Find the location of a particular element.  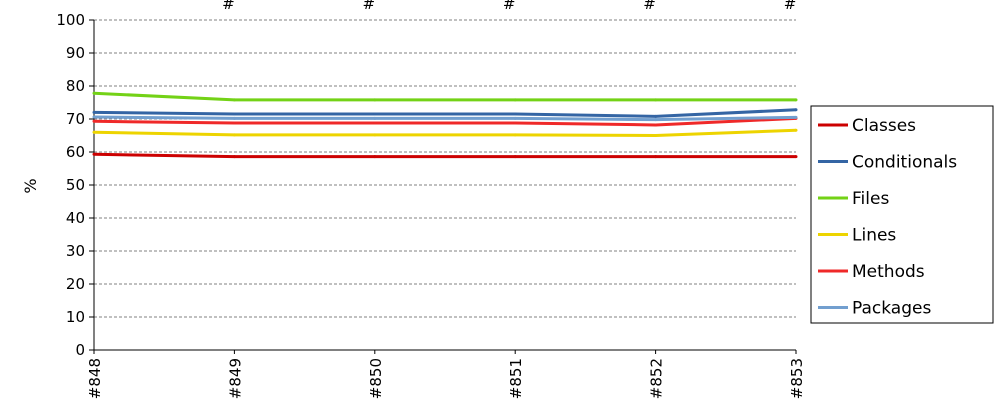

x-tick-label: #850 is located at coordinates (376, 378).